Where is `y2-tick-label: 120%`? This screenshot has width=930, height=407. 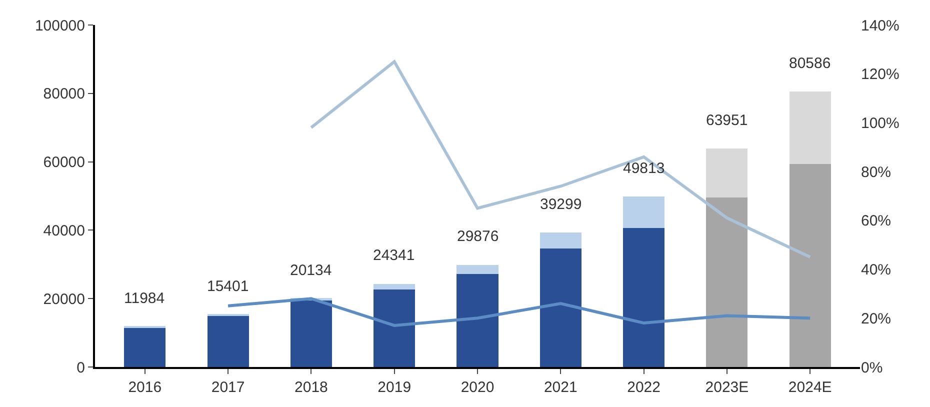 y2-tick-label: 120% is located at coordinates (880, 75).